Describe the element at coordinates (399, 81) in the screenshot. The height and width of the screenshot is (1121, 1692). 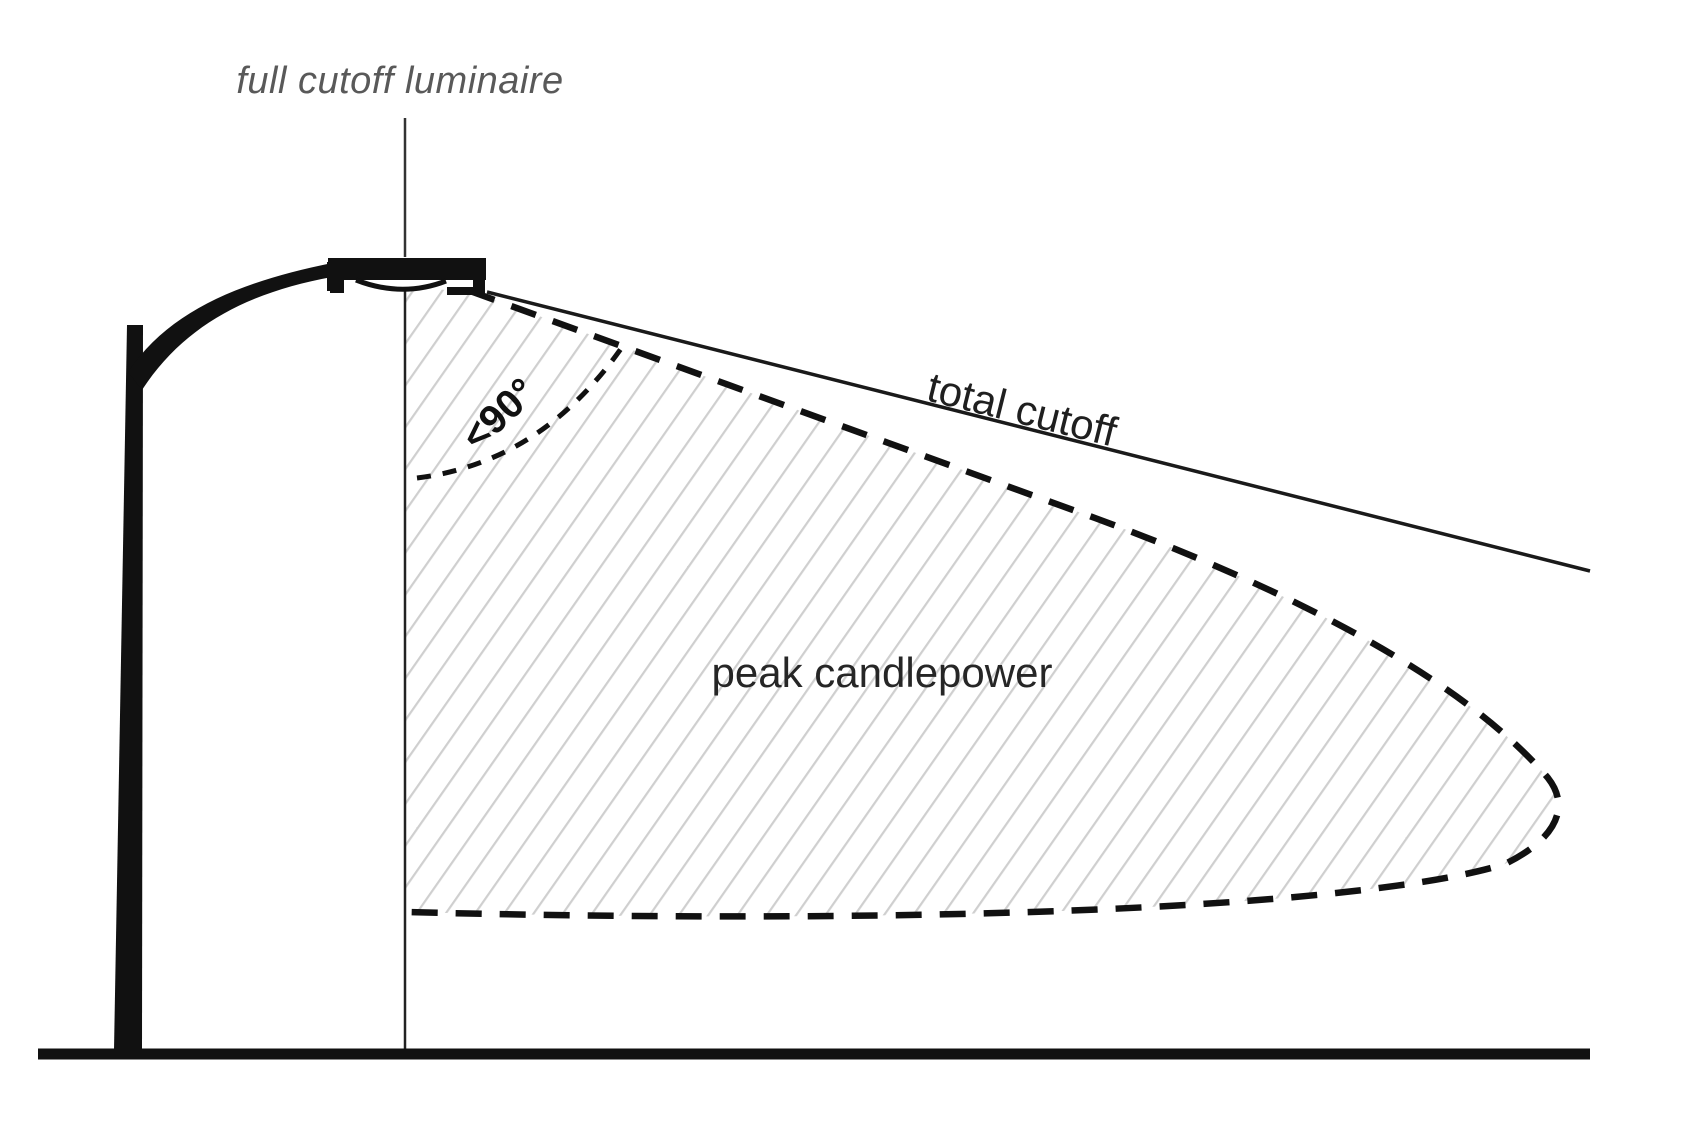
I see `title-label: full cutoff luminaire` at that location.